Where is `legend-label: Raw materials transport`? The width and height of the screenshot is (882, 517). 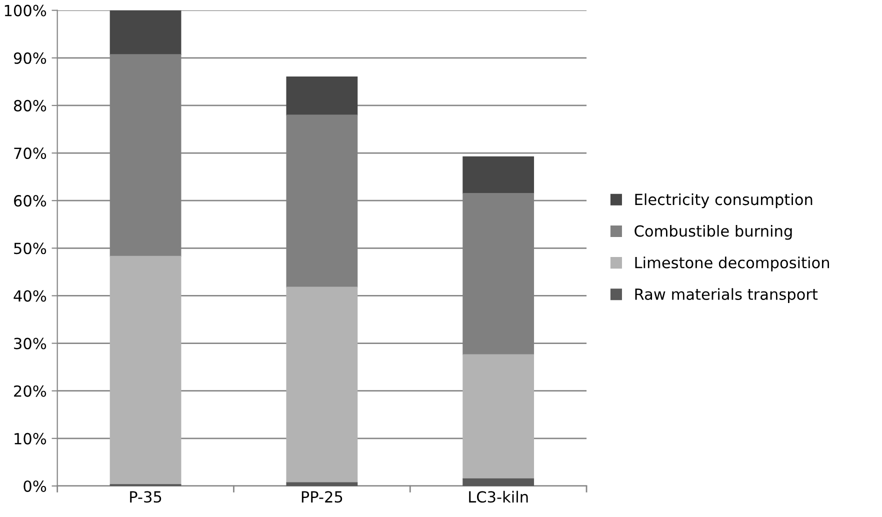
legend-label: Raw materials transport is located at coordinates (726, 295).